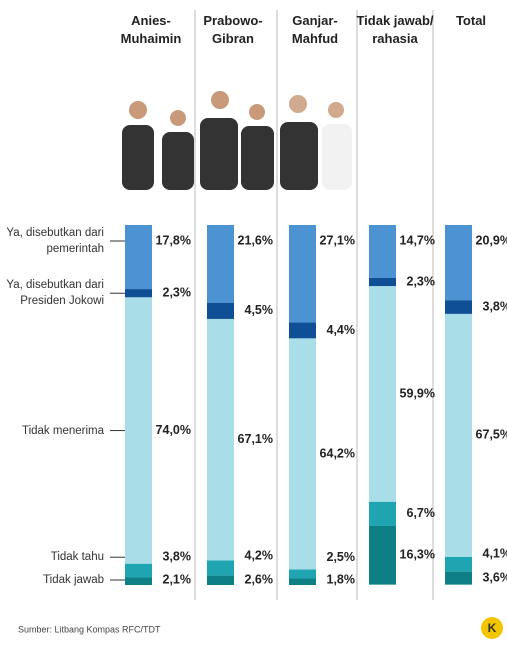 The image size is (507, 649). What do you see at coordinates (315, 29) in the screenshot?
I see `column-header: Ganjar- Mahfud` at bounding box center [315, 29].